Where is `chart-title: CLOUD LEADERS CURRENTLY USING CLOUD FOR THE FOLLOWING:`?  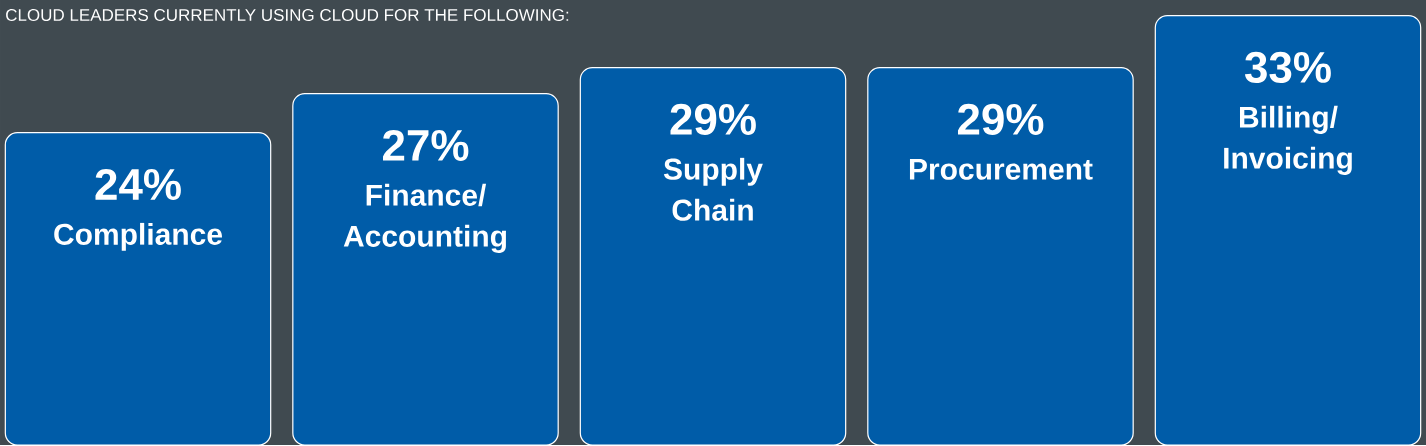 chart-title: CLOUD LEADERS CURRENTLY USING CLOUD FOR THE FOLLOWING: is located at coordinates (287, 15).